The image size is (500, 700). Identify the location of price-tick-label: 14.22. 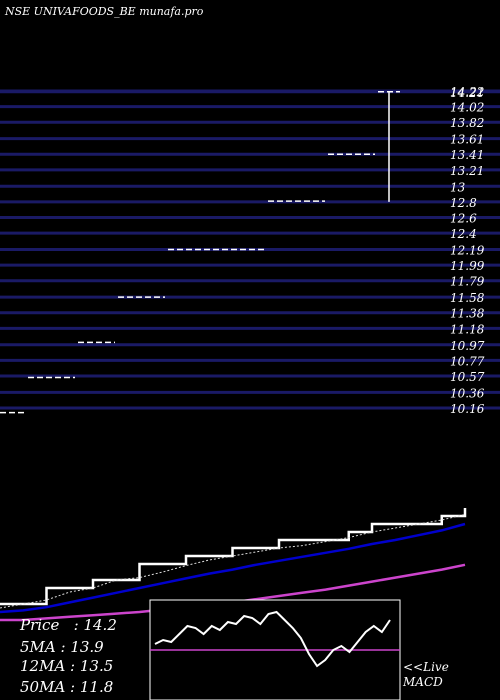
(467, 92).